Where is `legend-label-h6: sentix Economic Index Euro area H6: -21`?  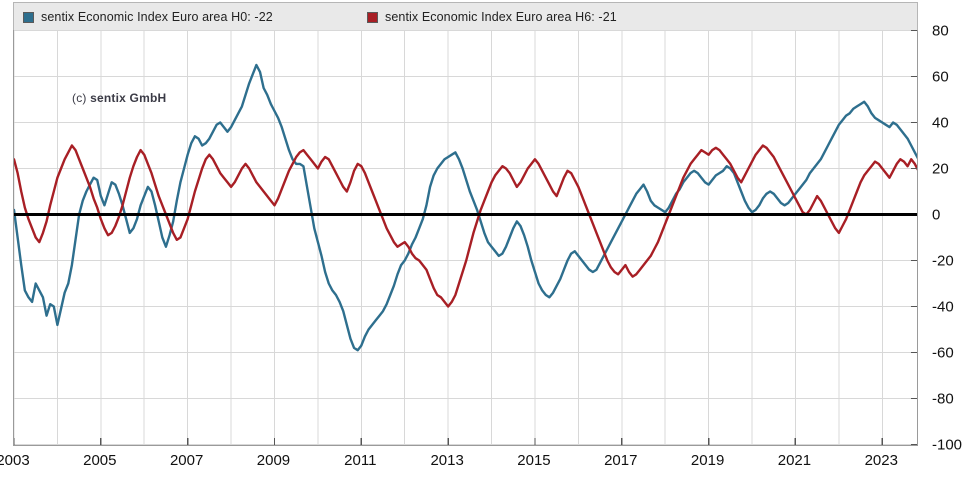
legend-label-h6: sentix Economic Index Euro area H6: -21 is located at coordinates (501, 17).